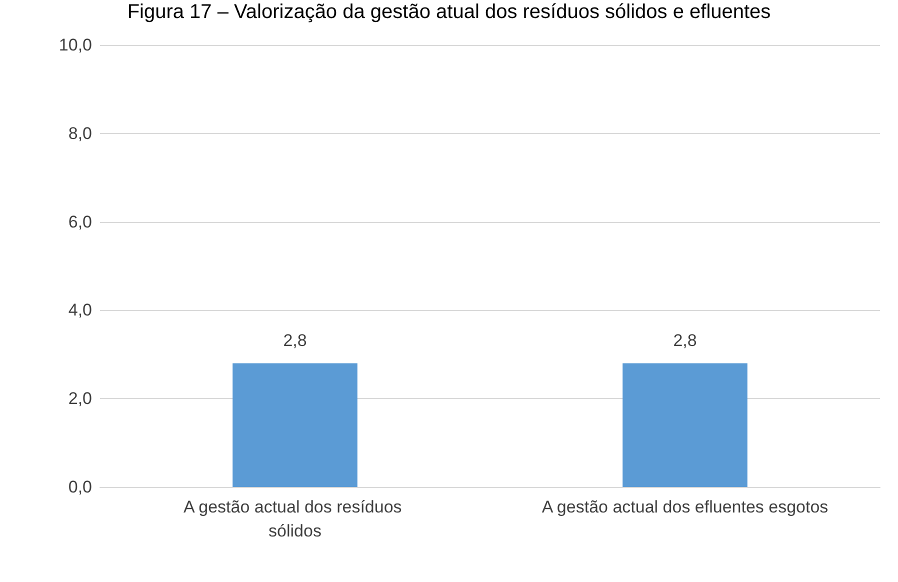 The image size is (898, 582). What do you see at coordinates (685, 507) in the screenshot?
I see `x-tick-label: A gestão actual dos efluentes esgotos` at bounding box center [685, 507].